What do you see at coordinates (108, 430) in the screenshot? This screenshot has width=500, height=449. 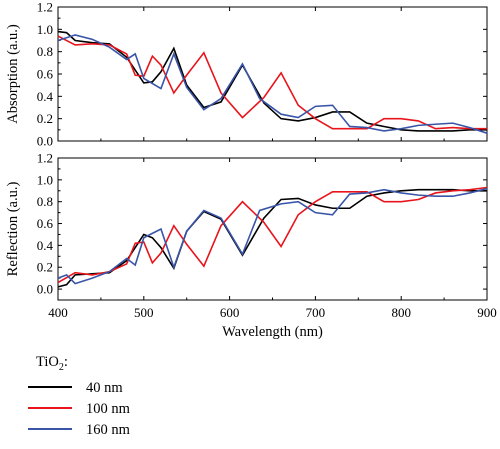 I see `legend-label: 160 nm` at bounding box center [108, 430].